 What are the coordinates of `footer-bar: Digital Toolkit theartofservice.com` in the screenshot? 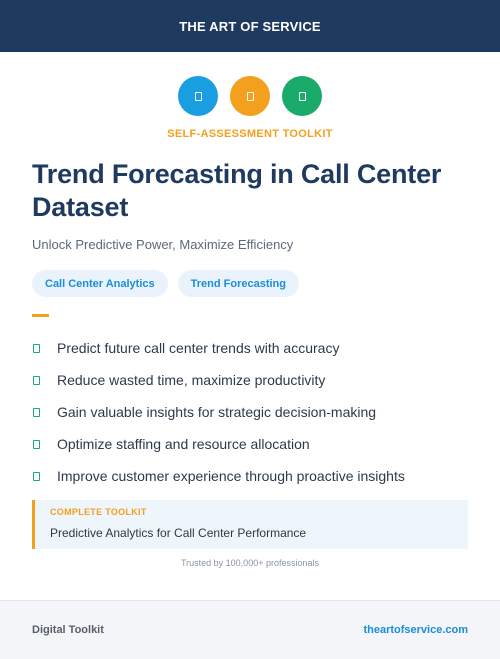 It's located at (250, 629).